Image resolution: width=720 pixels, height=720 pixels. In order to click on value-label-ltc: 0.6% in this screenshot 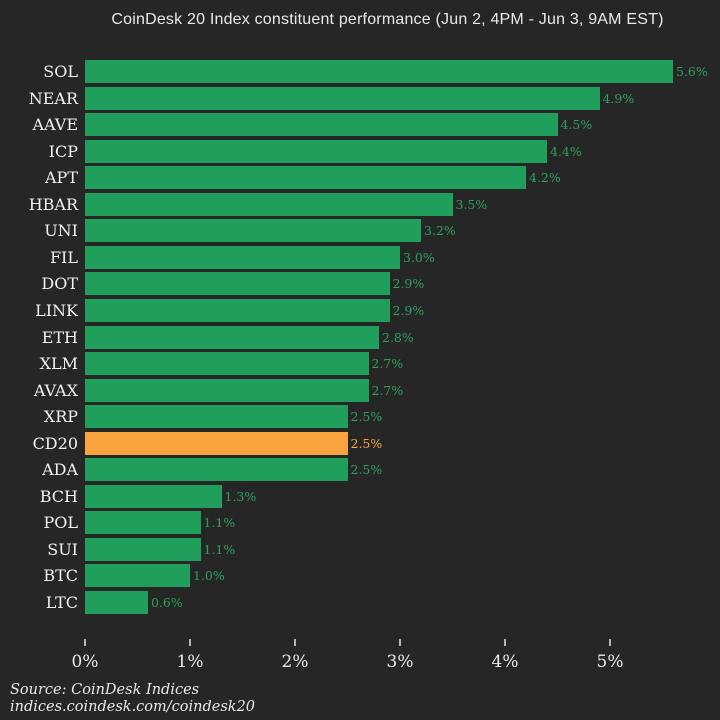, I will do `click(167, 602)`.